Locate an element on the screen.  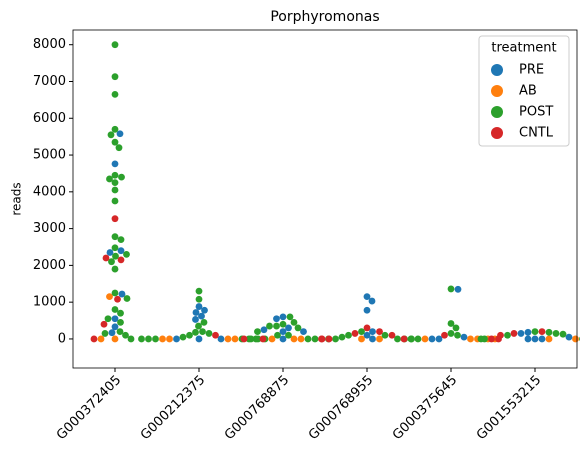
y-tick-label: 3000 is located at coordinates (49, 228).